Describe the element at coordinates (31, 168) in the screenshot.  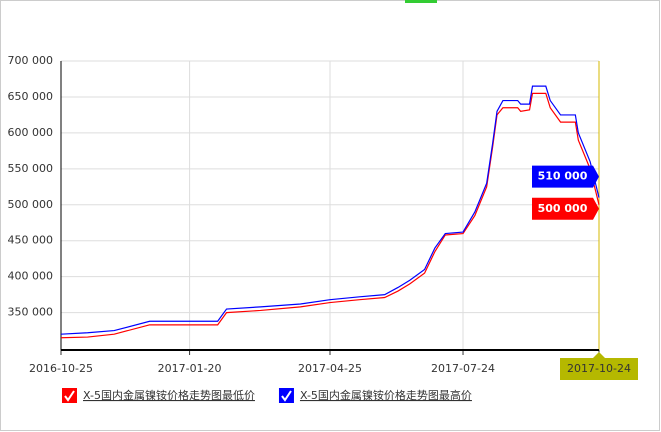
I see `y-tick-label: 550 000` at that location.